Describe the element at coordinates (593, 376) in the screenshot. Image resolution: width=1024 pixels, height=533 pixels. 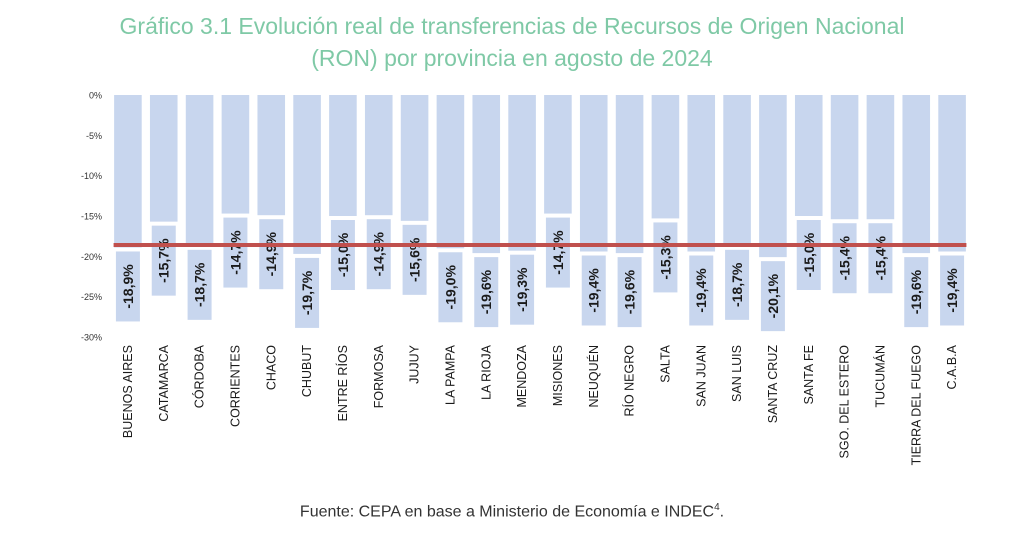
I see `category-label: NEUQUÉN` at that location.